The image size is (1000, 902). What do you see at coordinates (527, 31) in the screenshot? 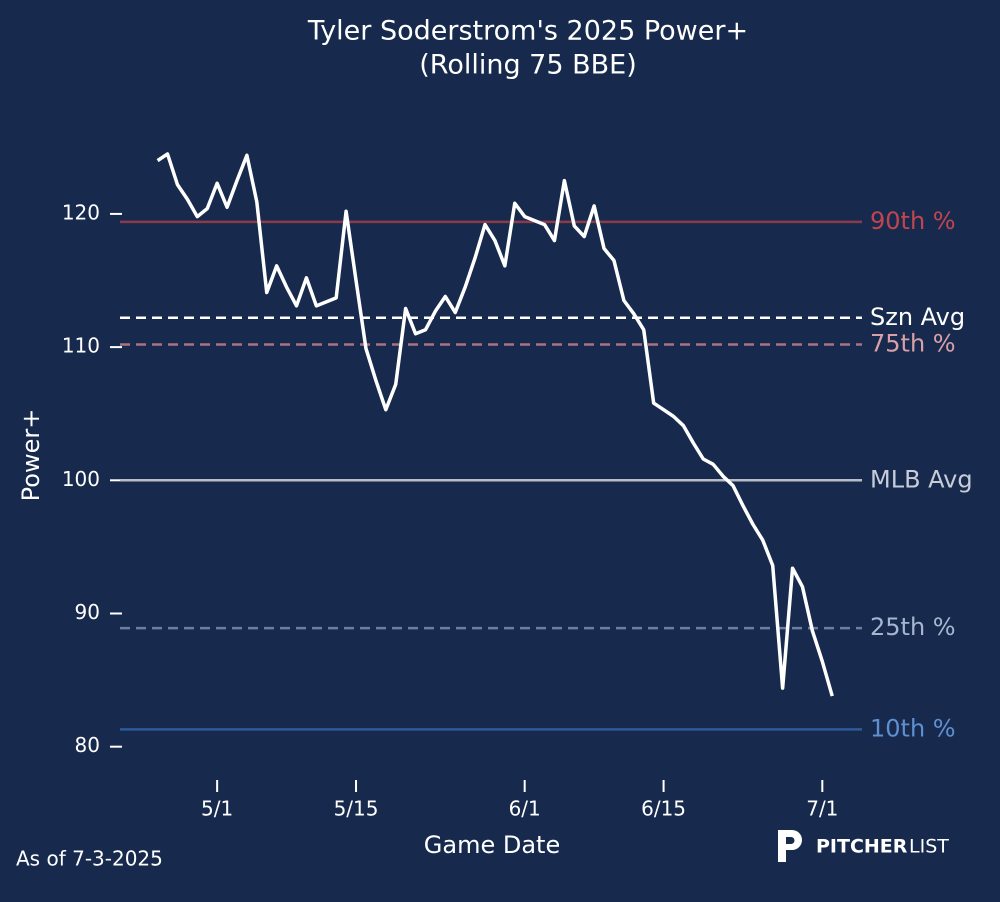
I see `chart-title: Tyler Soderstrom's 2025 Power+` at bounding box center [527, 31].